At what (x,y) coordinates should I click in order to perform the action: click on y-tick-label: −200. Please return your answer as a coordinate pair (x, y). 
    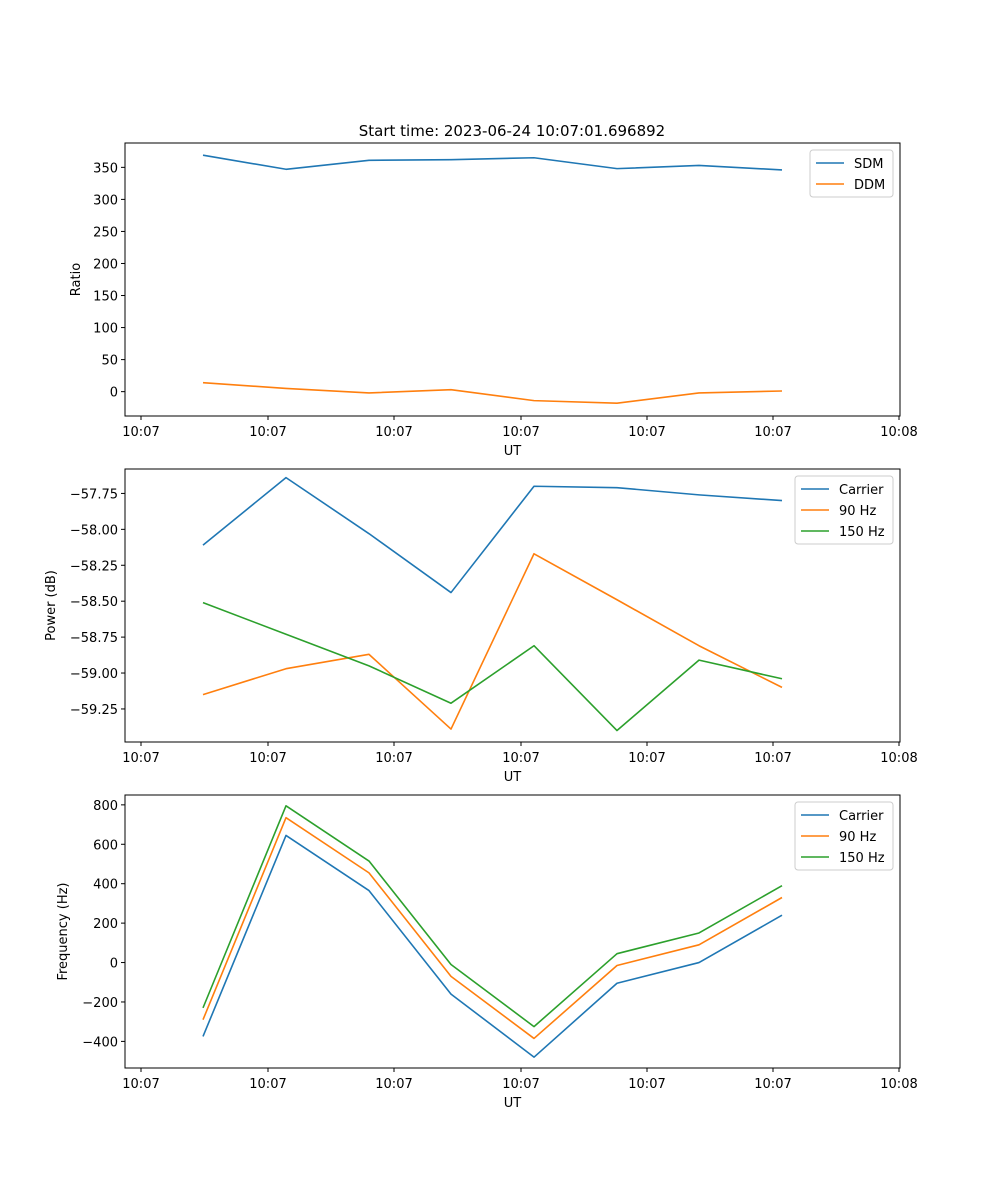
    Looking at the image, I should click on (100, 1003).